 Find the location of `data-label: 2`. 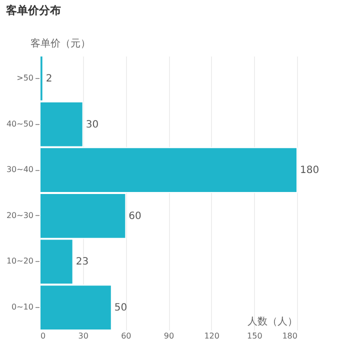

data-label: 2 is located at coordinates (49, 78).